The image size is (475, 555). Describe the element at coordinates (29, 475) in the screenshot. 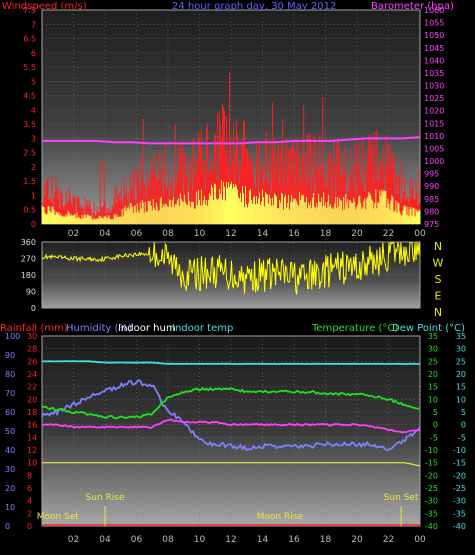

I see `rain-y-tick: 8` at that location.